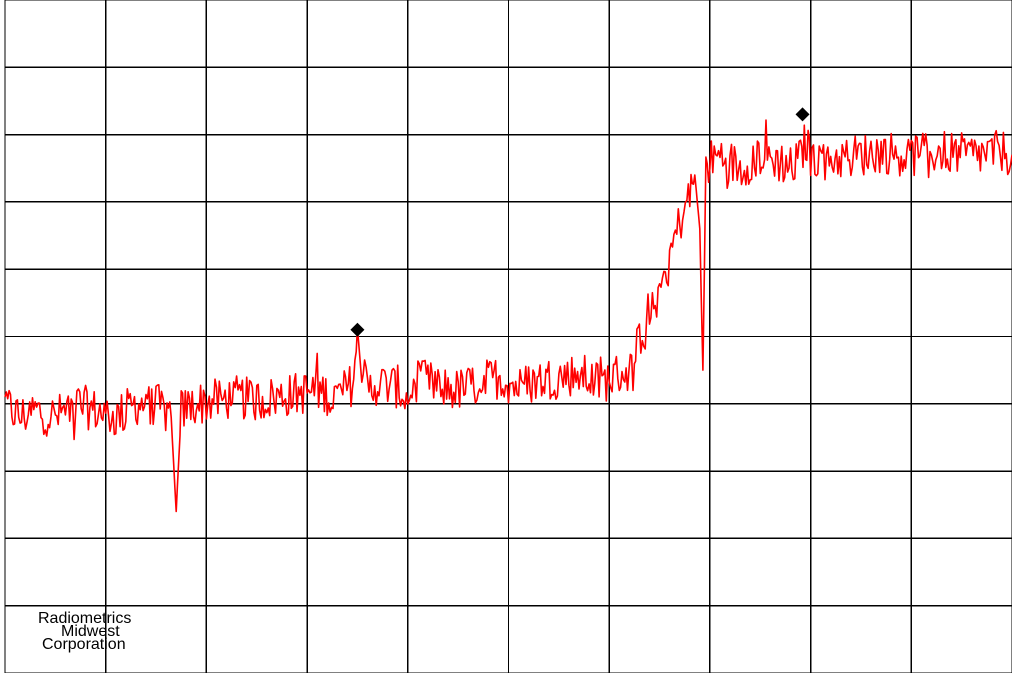 Image resolution: width=1012 pixels, height=673 pixels. Describe the element at coordinates (84, 644) in the screenshot. I see `watermark-line-3: Corporation` at that location.